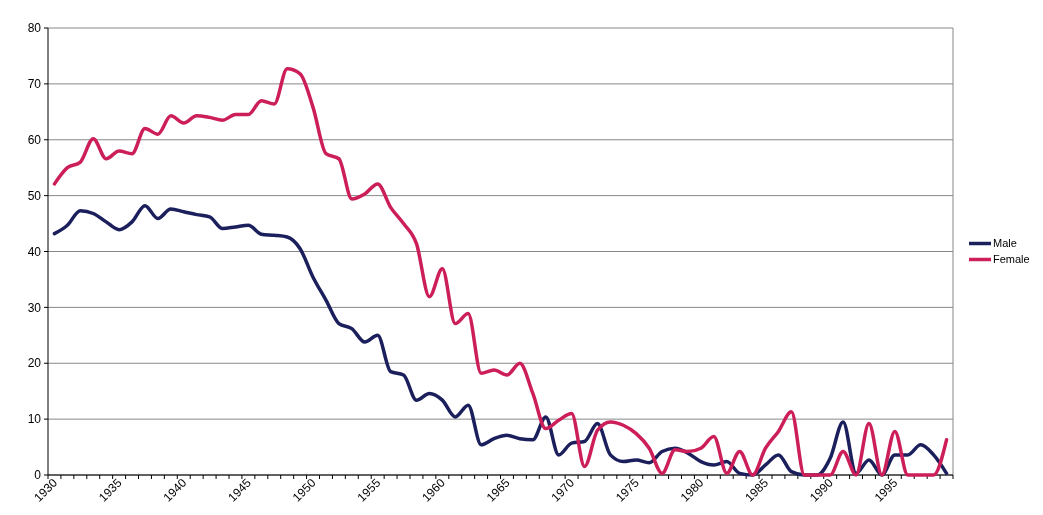 Image resolution: width=1043 pixels, height=515 pixels. I want to click on y-tick-label: 0, so click(38, 475).